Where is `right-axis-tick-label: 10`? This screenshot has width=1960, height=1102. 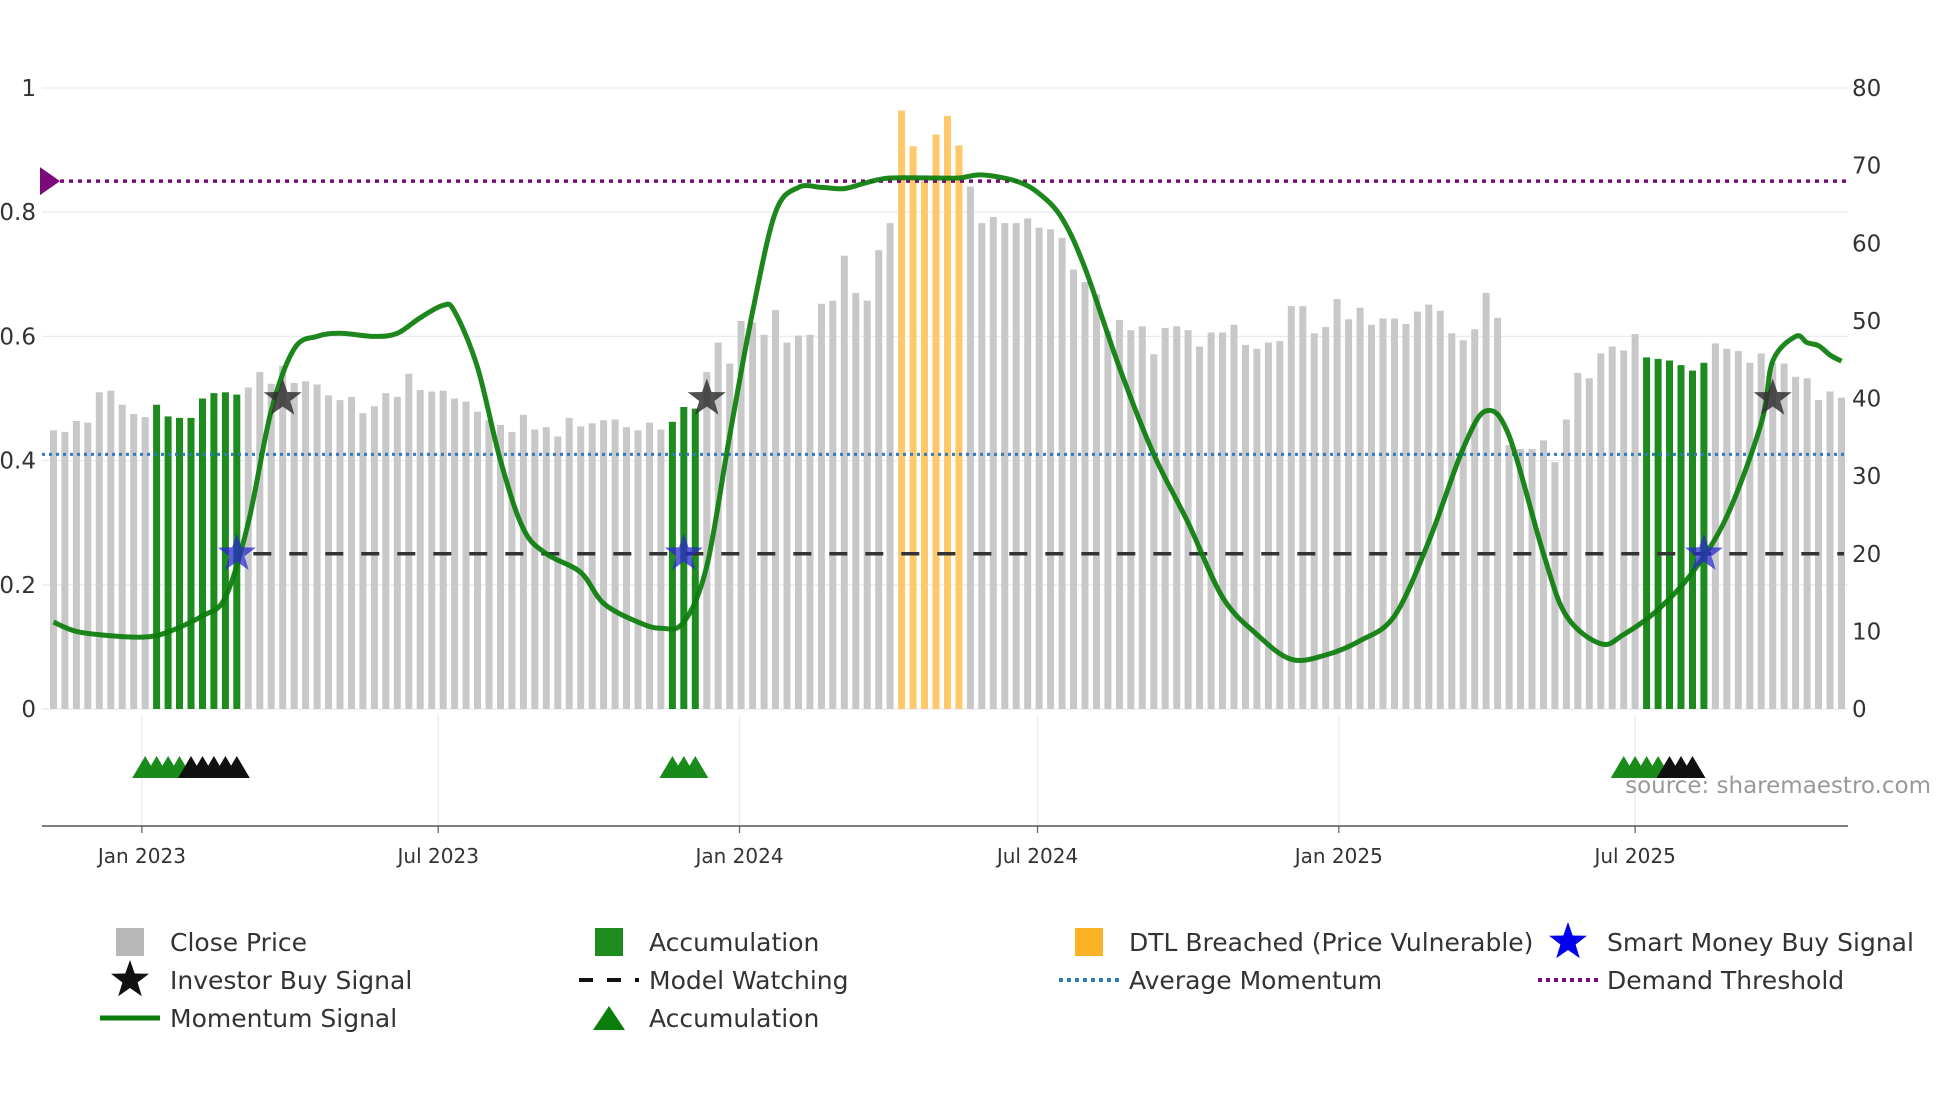
right-axis-tick-label: 10 is located at coordinates (1866, 632).